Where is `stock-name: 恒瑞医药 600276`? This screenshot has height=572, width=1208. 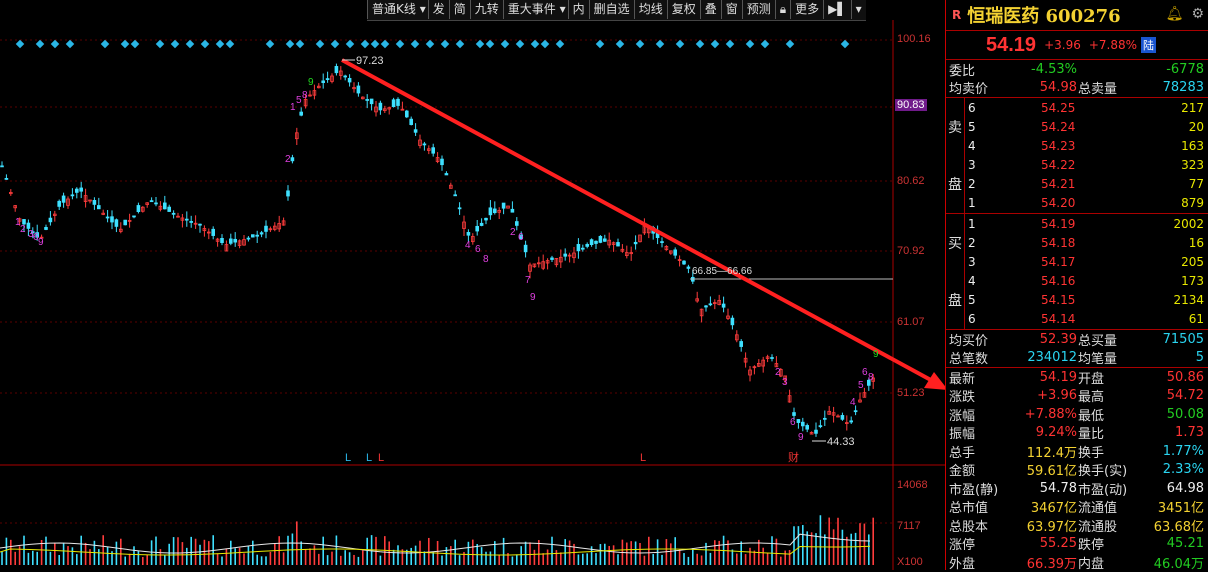 stock-name: 恒瑞医药 600276 is located at coordinates (1043, 15).